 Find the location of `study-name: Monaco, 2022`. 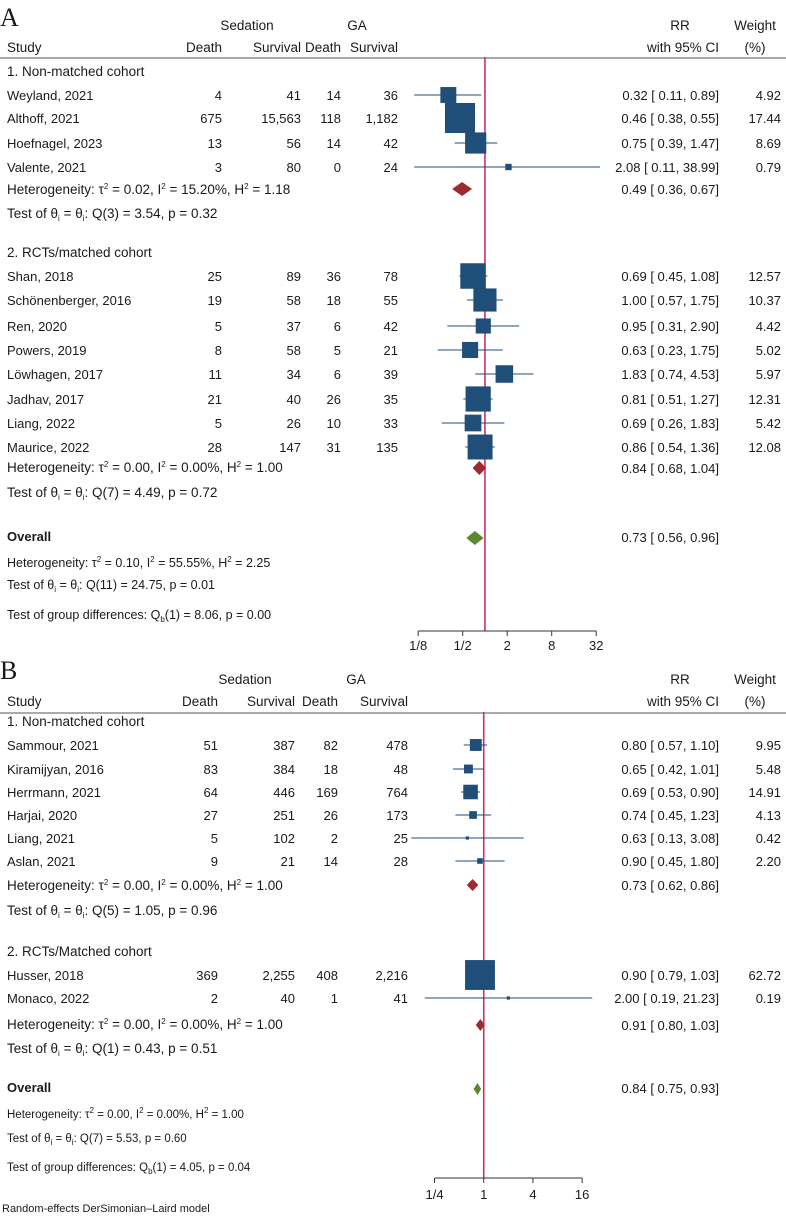

study-name: Monaco, 2022 is located at coordinates (48, 998).